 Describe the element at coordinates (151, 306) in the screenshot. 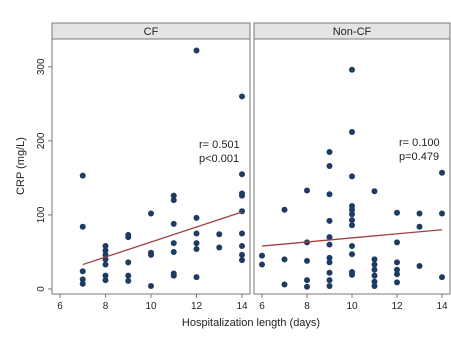

I see `x-tick-label-cf: 10` at that location.